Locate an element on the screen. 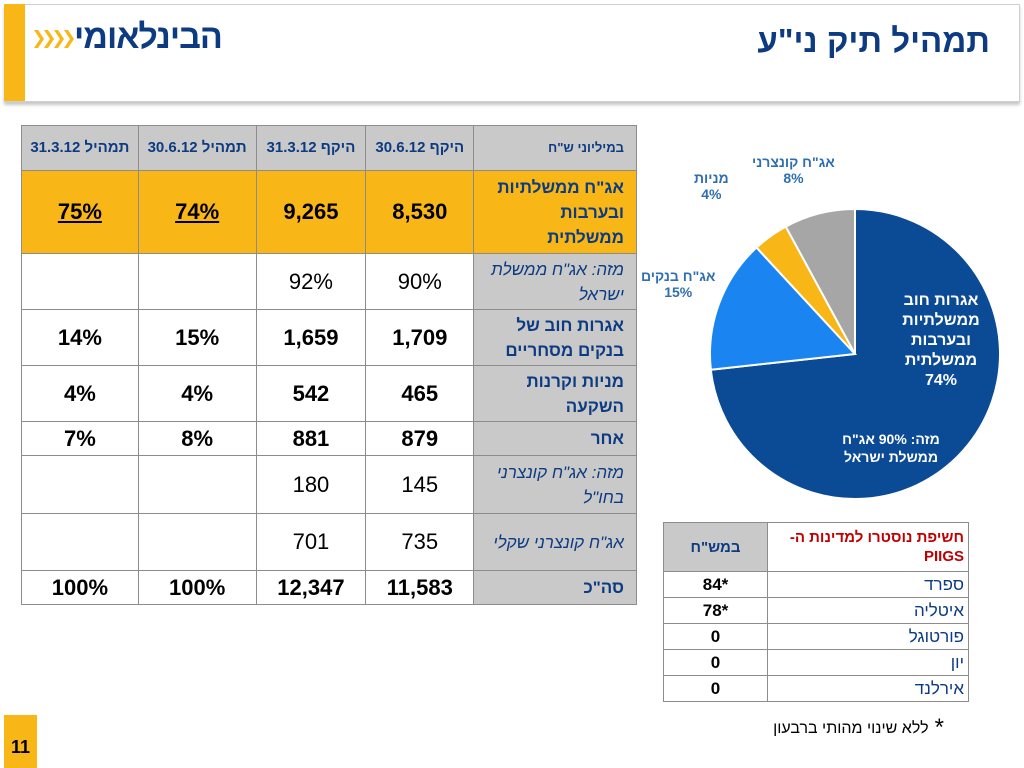  table-cell: 78* is located at coordinates (715, 610).